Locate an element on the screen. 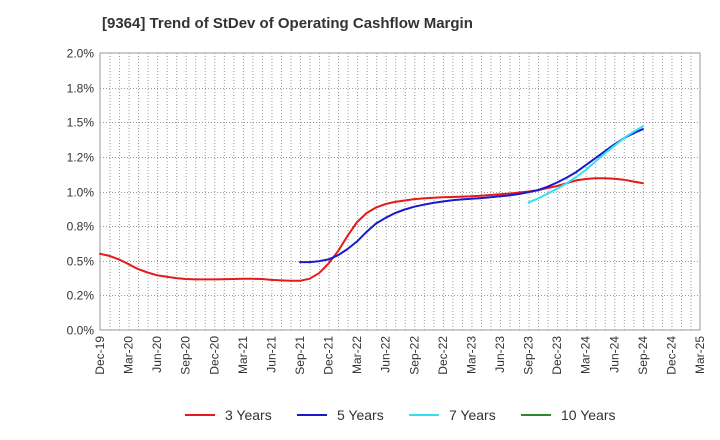 This screenshot has height=440, width=720. x-tick-label: Dec-19 is located at coordinates (100, 355).